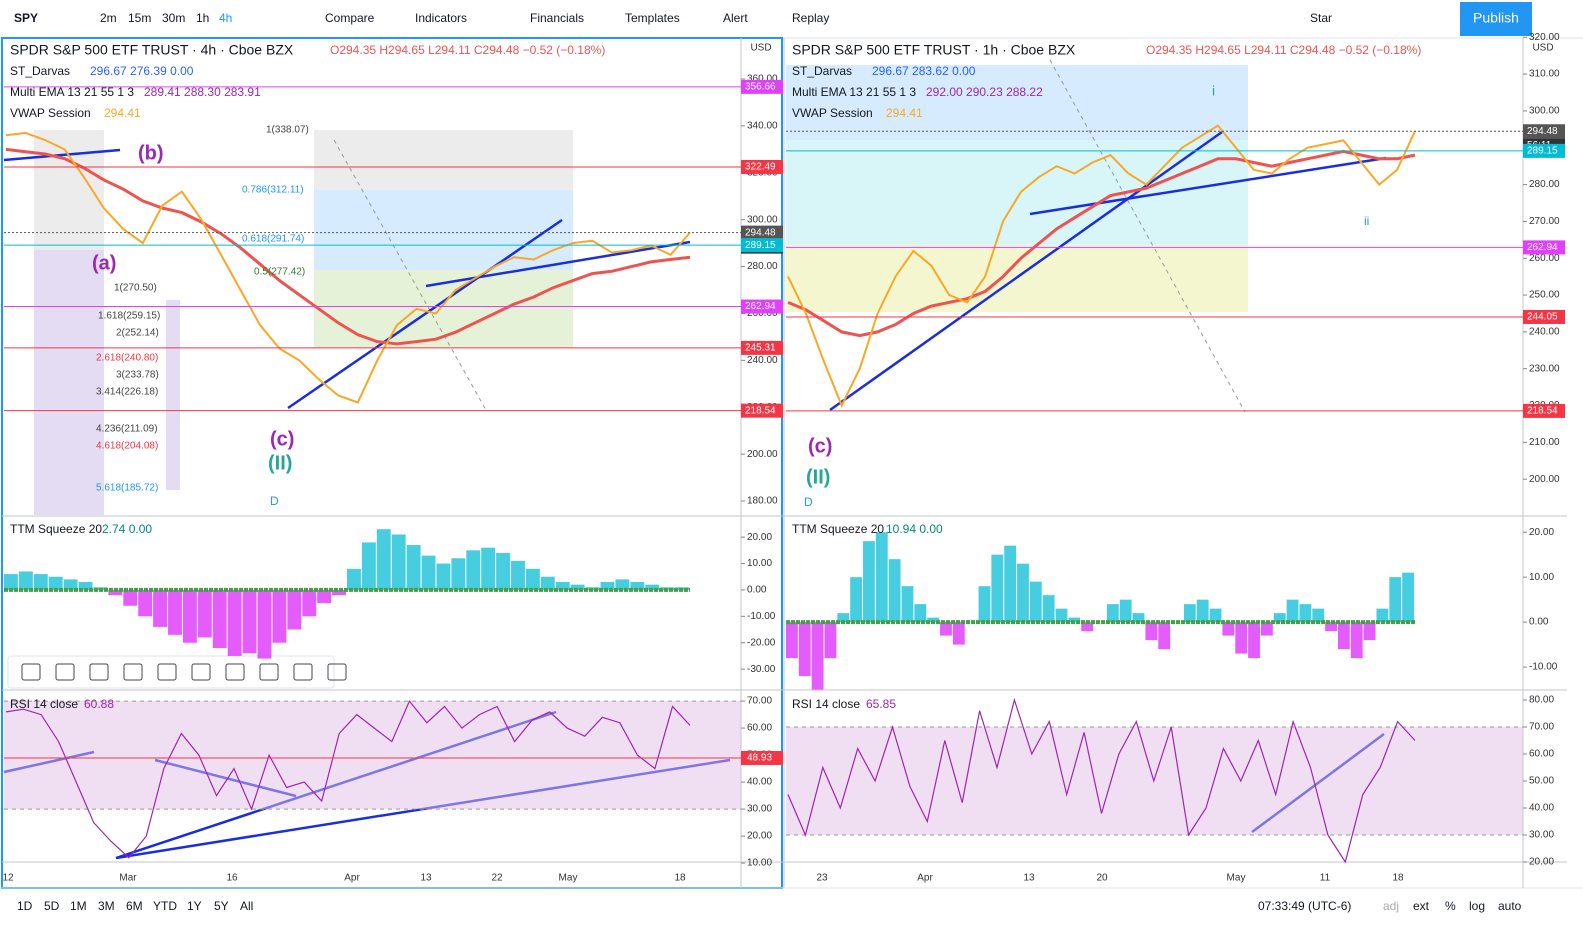 The image size is (1583, 936). I want to click on interval: 4h, so click(225, 18).